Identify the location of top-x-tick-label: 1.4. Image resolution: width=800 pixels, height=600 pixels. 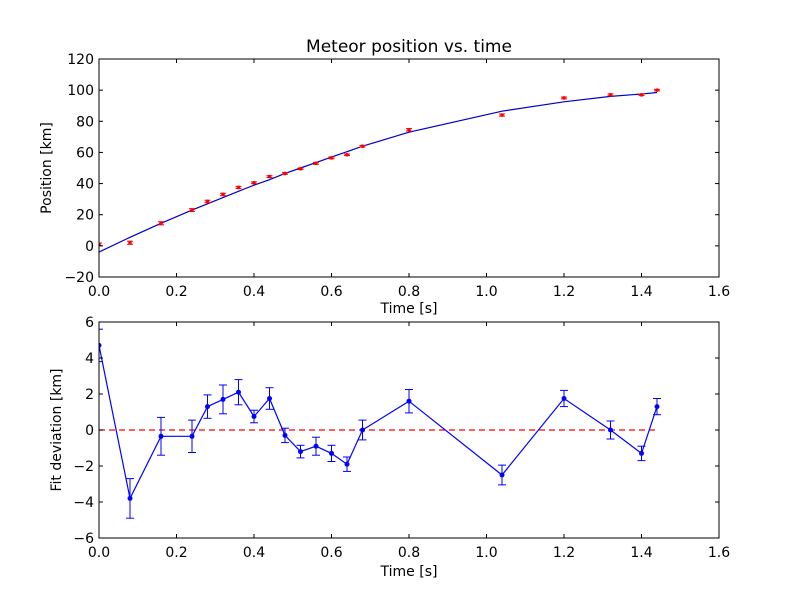
(641, 292).